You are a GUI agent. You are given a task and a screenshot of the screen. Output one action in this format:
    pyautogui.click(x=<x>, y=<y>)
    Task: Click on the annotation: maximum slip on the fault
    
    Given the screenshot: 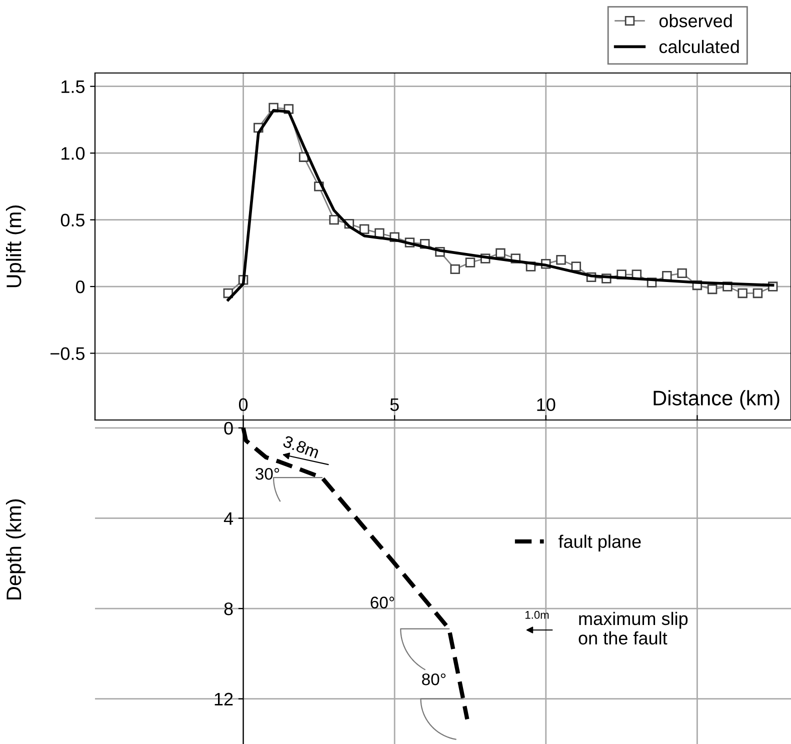 What is the action you would take?
    pyautogui.click(x=633, y=628)
    